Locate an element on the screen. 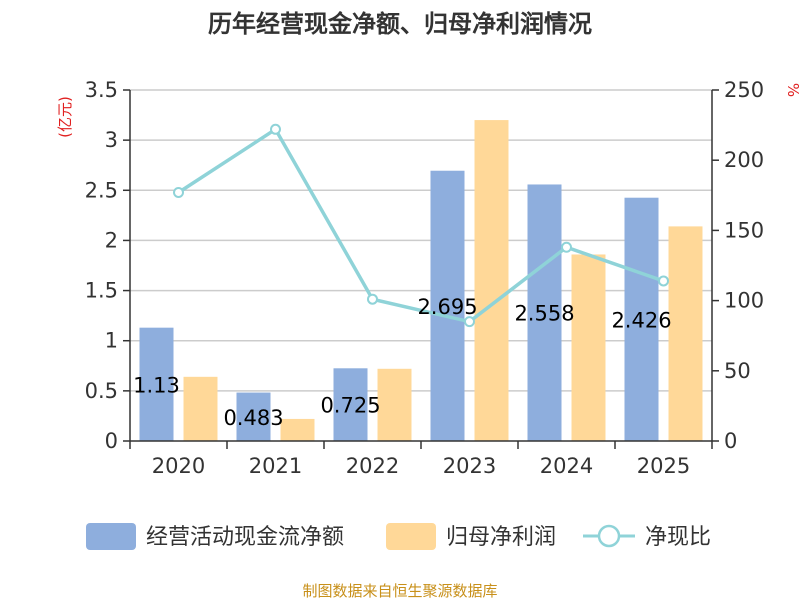 This screenshot has width=800, height=600. data-label-cashflow: 0.483 is located at coordinates (253, 418).